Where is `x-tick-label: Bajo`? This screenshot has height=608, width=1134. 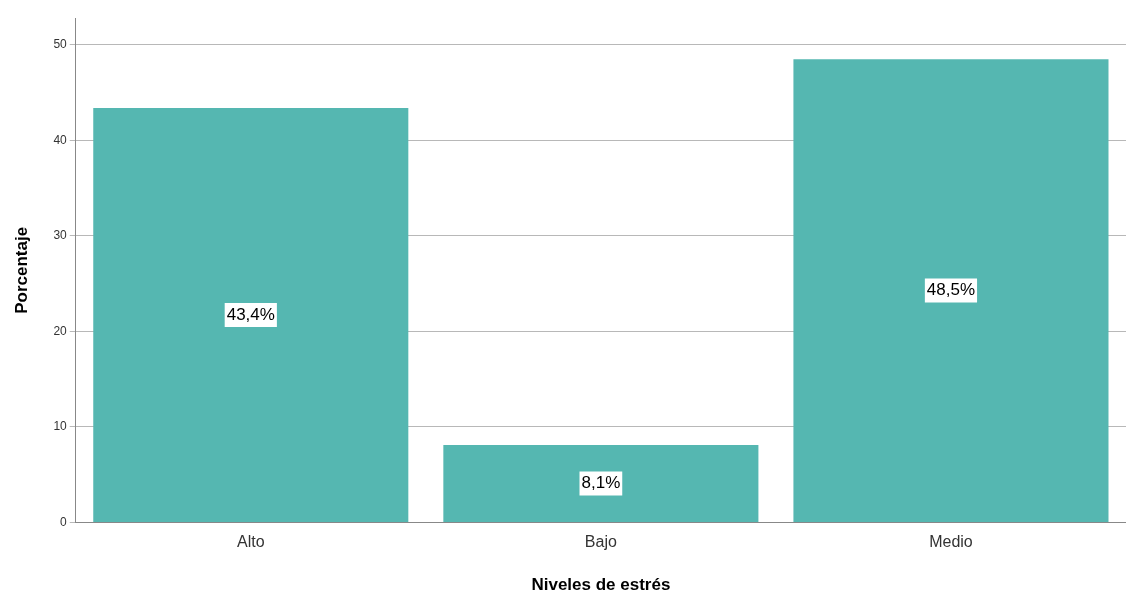
x-tick-label: Bajo is located at coordinates (600, 542).